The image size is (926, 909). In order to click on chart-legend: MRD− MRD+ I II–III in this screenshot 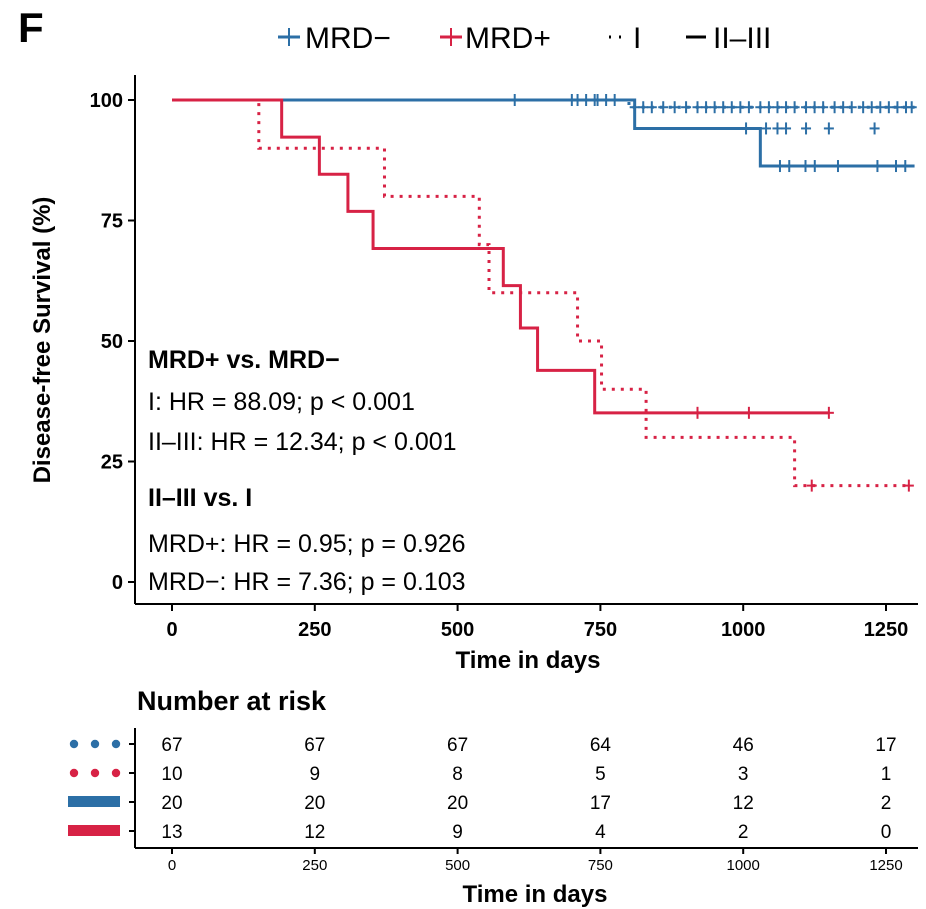, I will do `click(524, 38)`.